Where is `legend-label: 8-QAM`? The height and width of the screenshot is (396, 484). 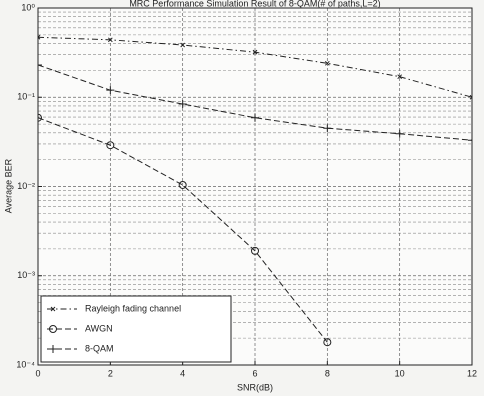 legend-label: 8-QAM is located at coordinates (99, 348).